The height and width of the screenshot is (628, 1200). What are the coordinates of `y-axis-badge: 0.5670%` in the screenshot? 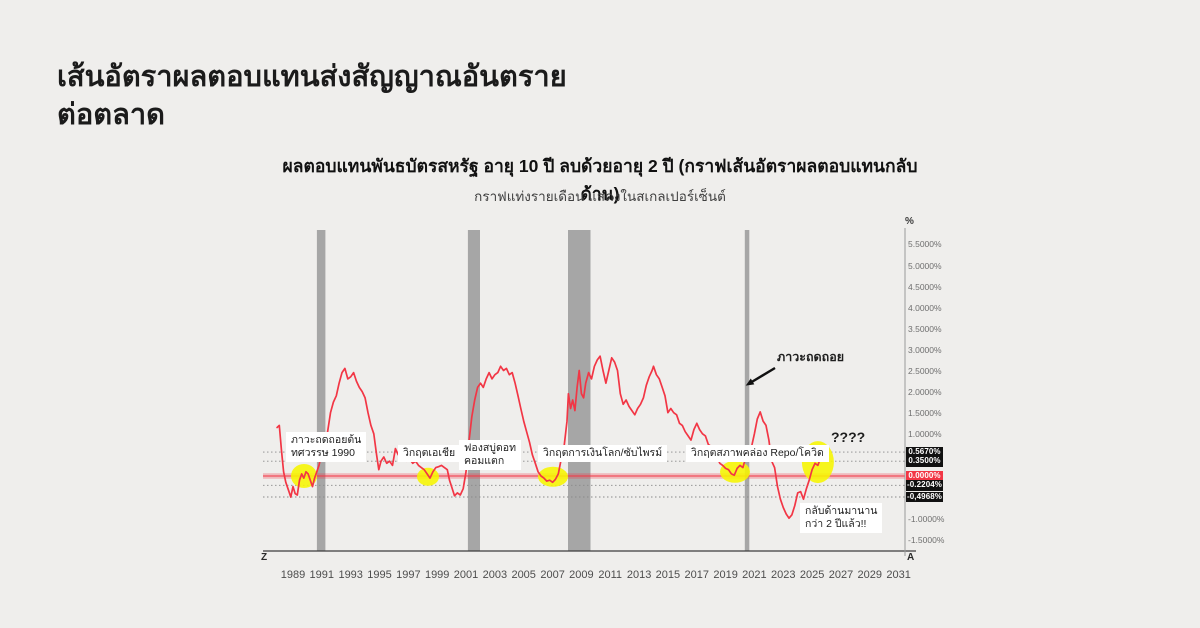 It's located at (924, 452).